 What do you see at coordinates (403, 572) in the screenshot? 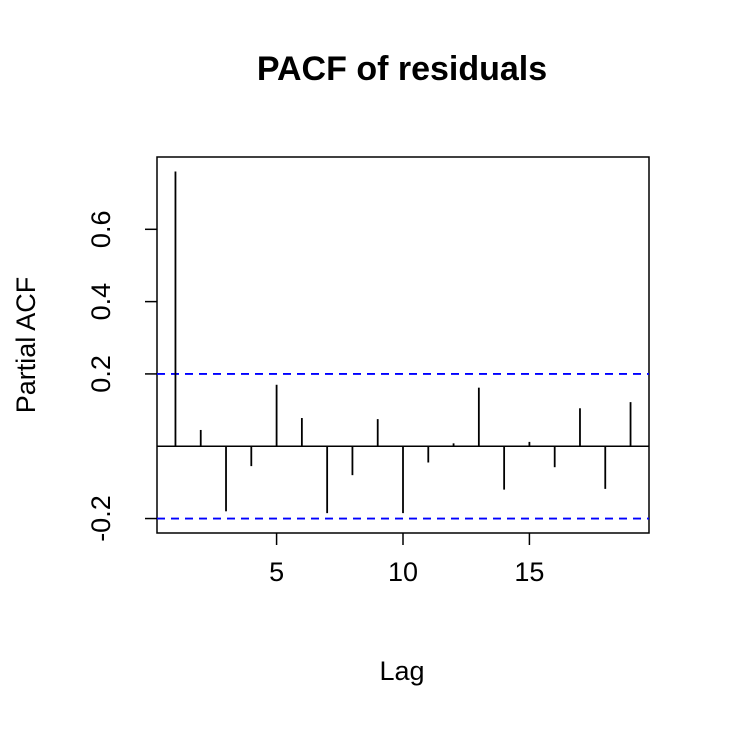
I see `x-tick-label-10: 10` at bounding box center [403, 572].